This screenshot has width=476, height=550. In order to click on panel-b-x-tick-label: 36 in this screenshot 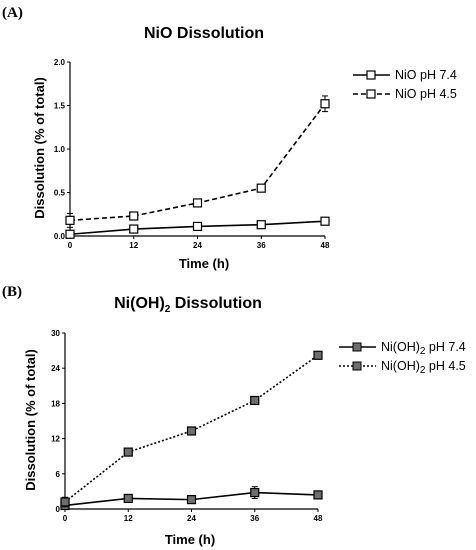, I will do `click(254, 518)`.